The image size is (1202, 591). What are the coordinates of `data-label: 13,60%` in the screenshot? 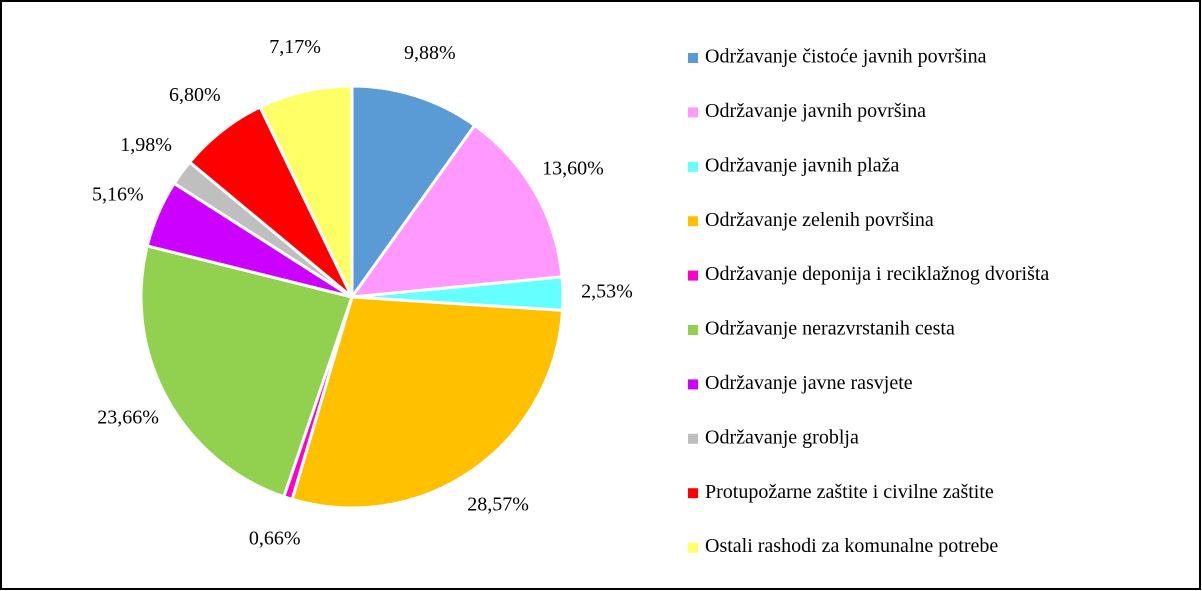 It's located at (573, 168).